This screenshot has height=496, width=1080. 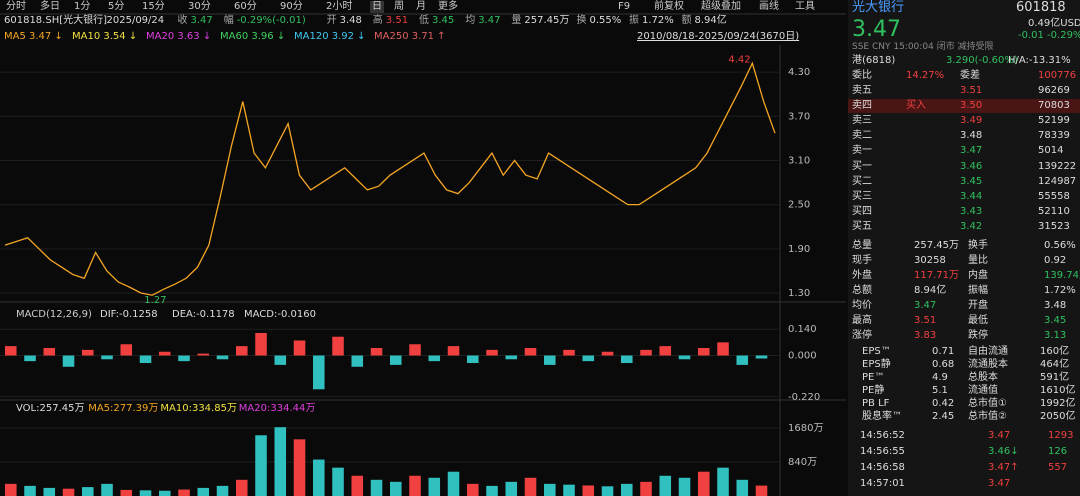 What do you see at coordinates (1039, 60) in the screenshot?
I see `hk-ratio: H/A:-13.31%` at bounding box center [1039, 60].